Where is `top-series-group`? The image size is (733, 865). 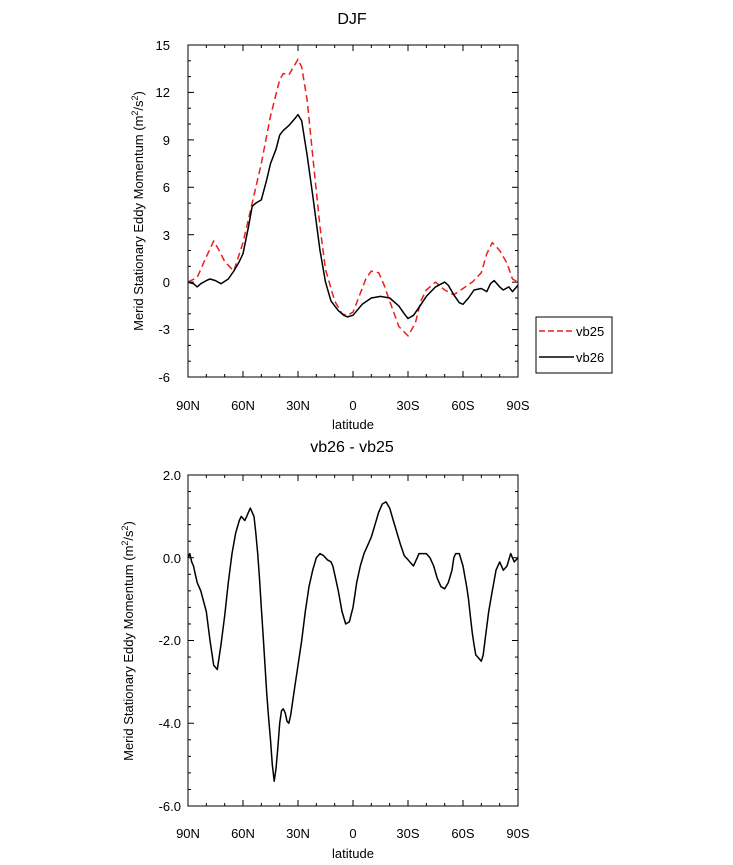
top-series-group is located at coordinates (353, 197).